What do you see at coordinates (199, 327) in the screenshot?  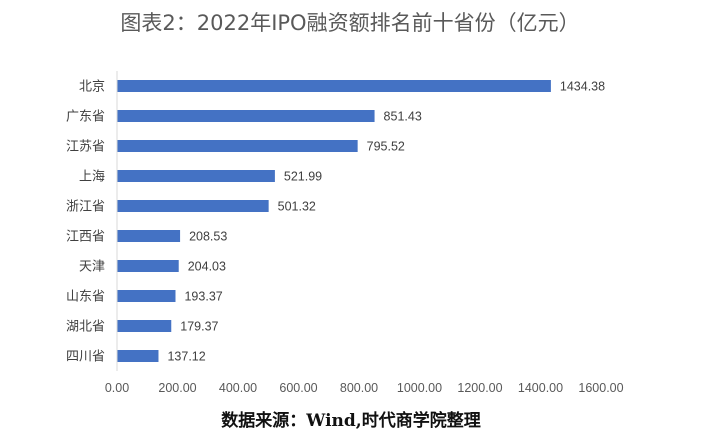 I see `value-label: 179.37` at bounding box center [199, 327].